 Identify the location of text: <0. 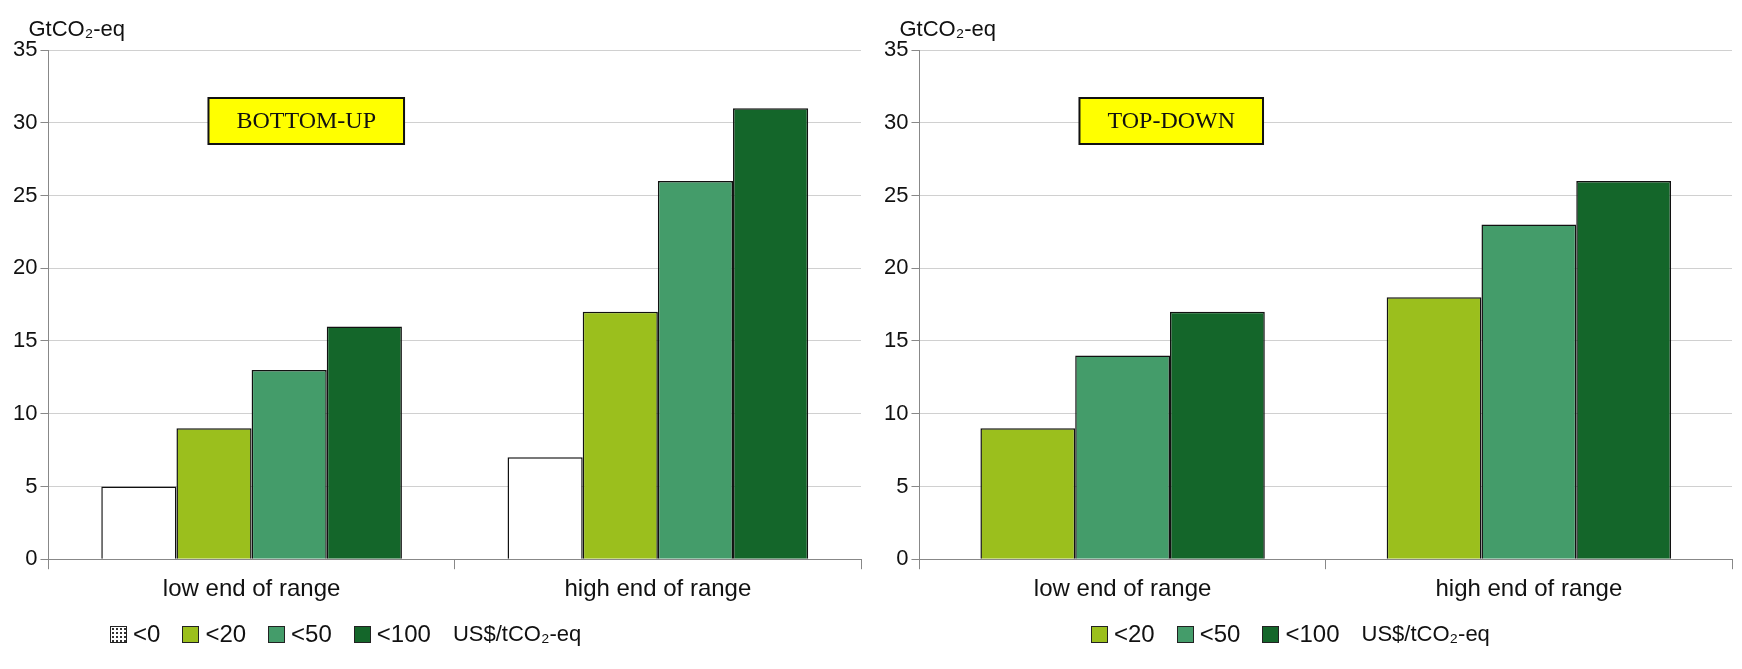
(147, 634).